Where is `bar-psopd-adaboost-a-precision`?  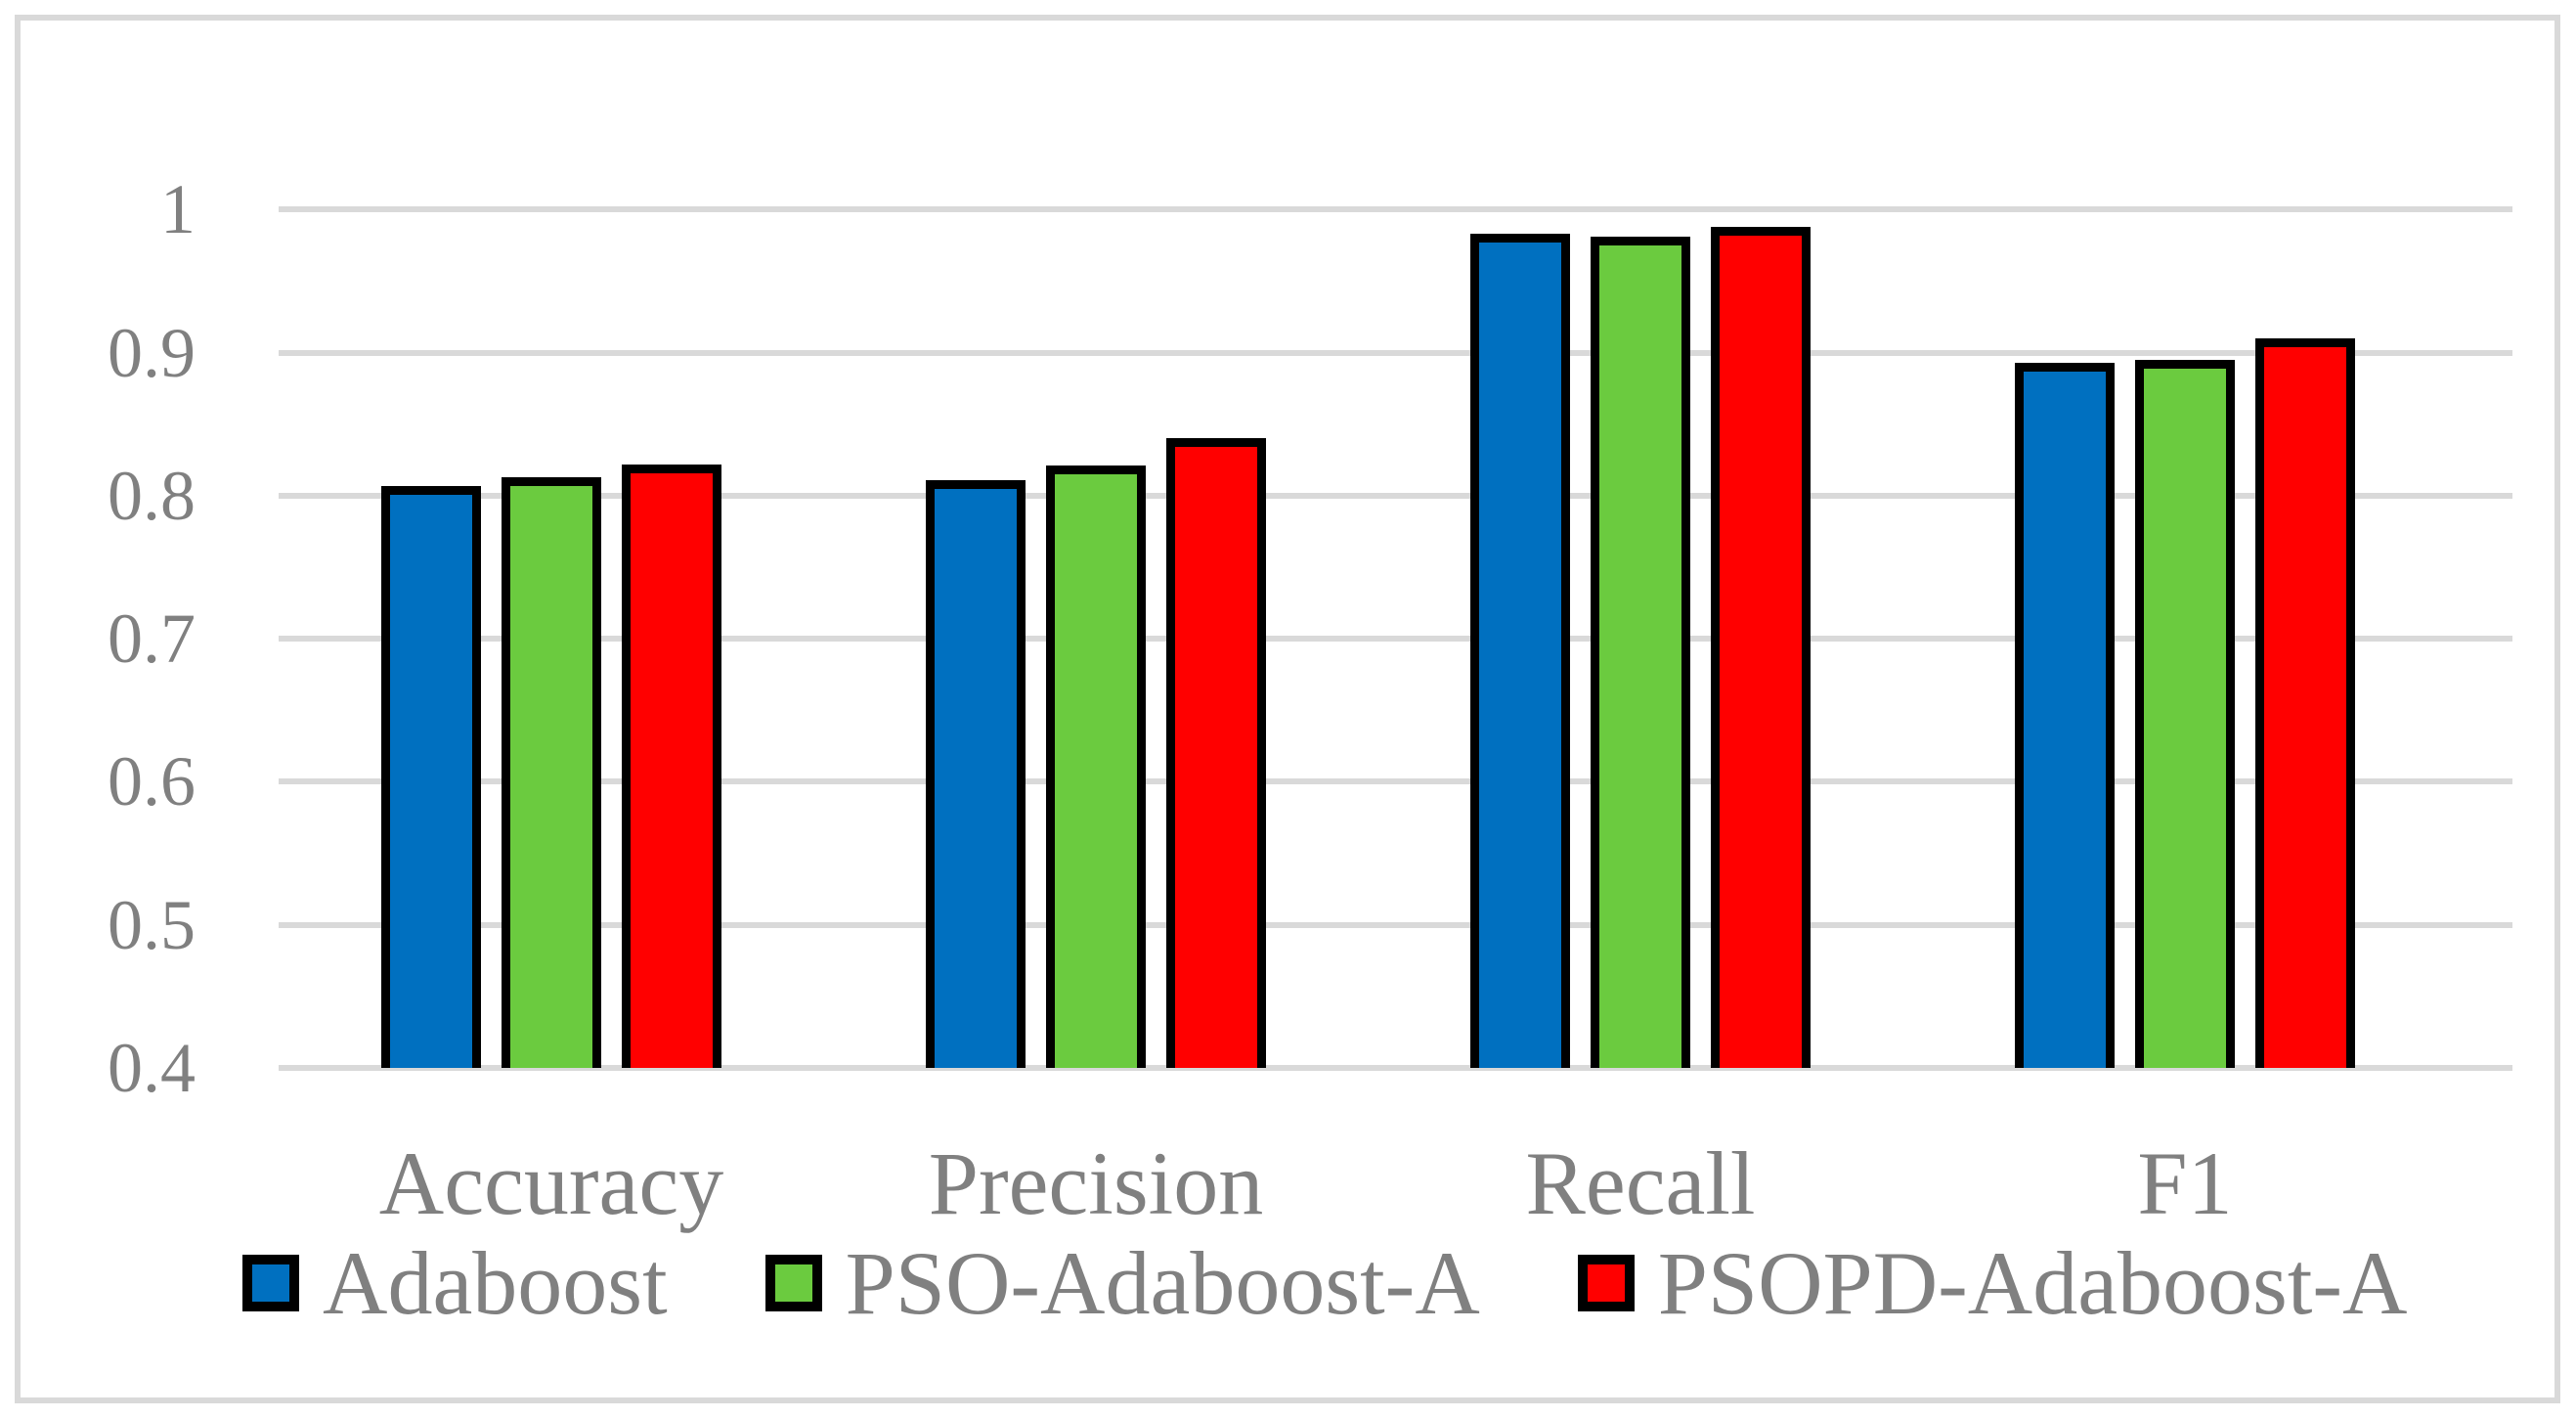
bar-psopd-adaboost-a-precision is located at coordinates (1216, 753).